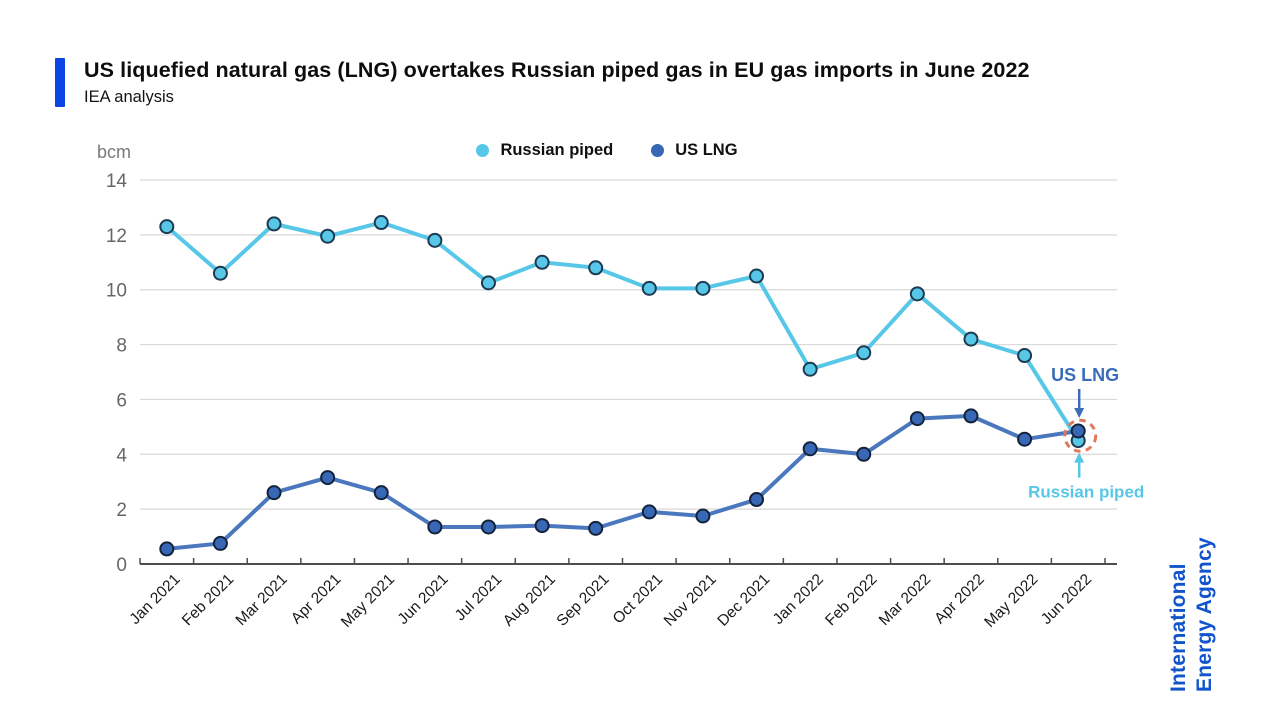 The width and height of the screenshot is (1280, 720). Describe the element at coordinates (583, 600) in the screenshot. I see `x-tick-label: Sep 2021` at that location.